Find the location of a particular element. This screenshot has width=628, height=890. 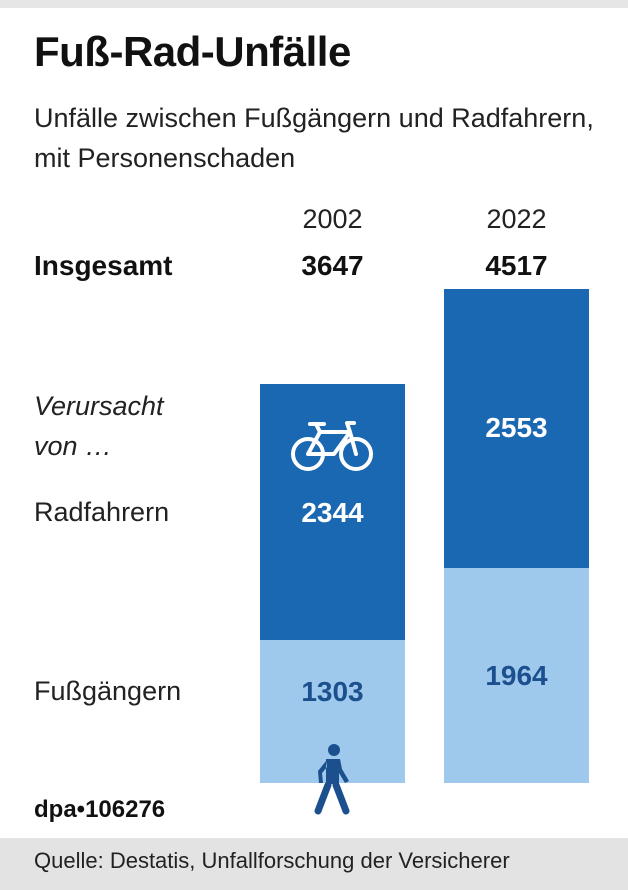

dpa-credit: dpa•106276 is located at coordinates (100, 809).